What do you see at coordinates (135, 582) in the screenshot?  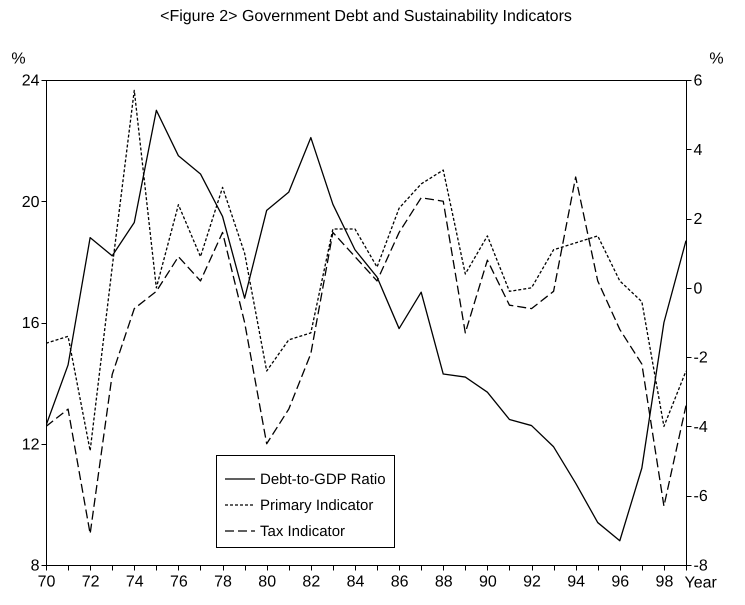 I see `x-tick-label: 74` at bounding box center [135, 582].